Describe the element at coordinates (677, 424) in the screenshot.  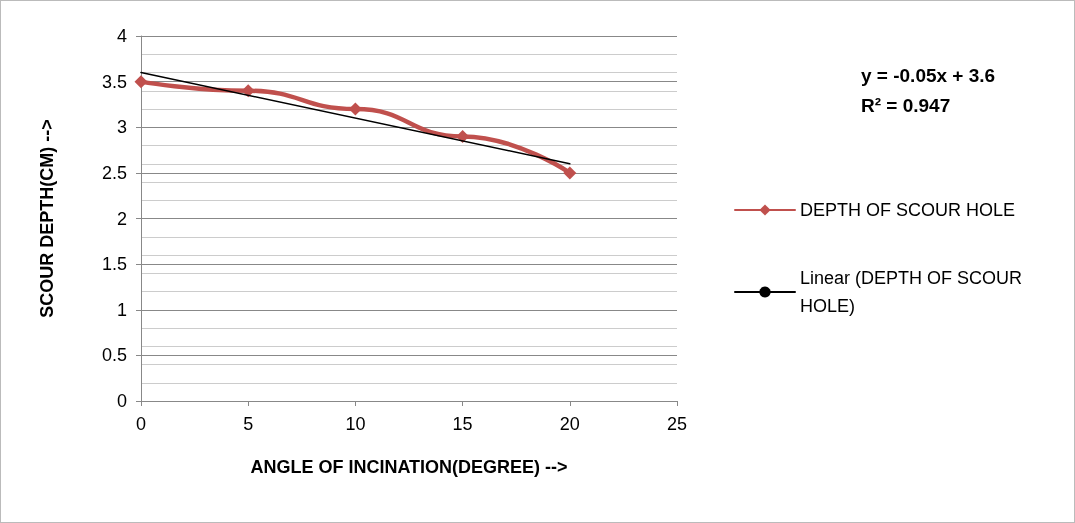
I see `x-tick-label: 25` at that location.